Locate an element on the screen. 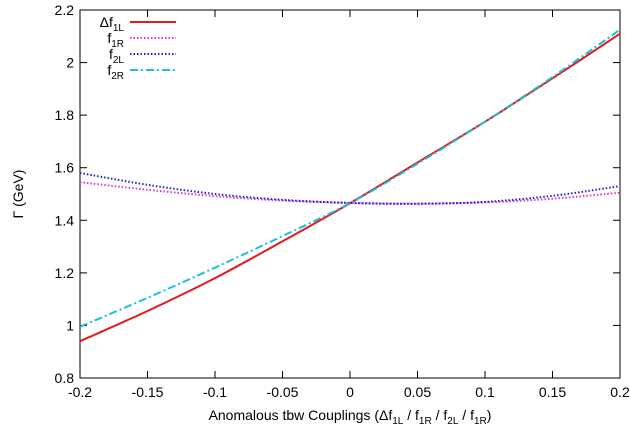  x-tick-labels: -0.2 -0.15 -0.1 -0.05 0 0.05 0.1 0.15 0.2 is located at coordinates (349, 392).